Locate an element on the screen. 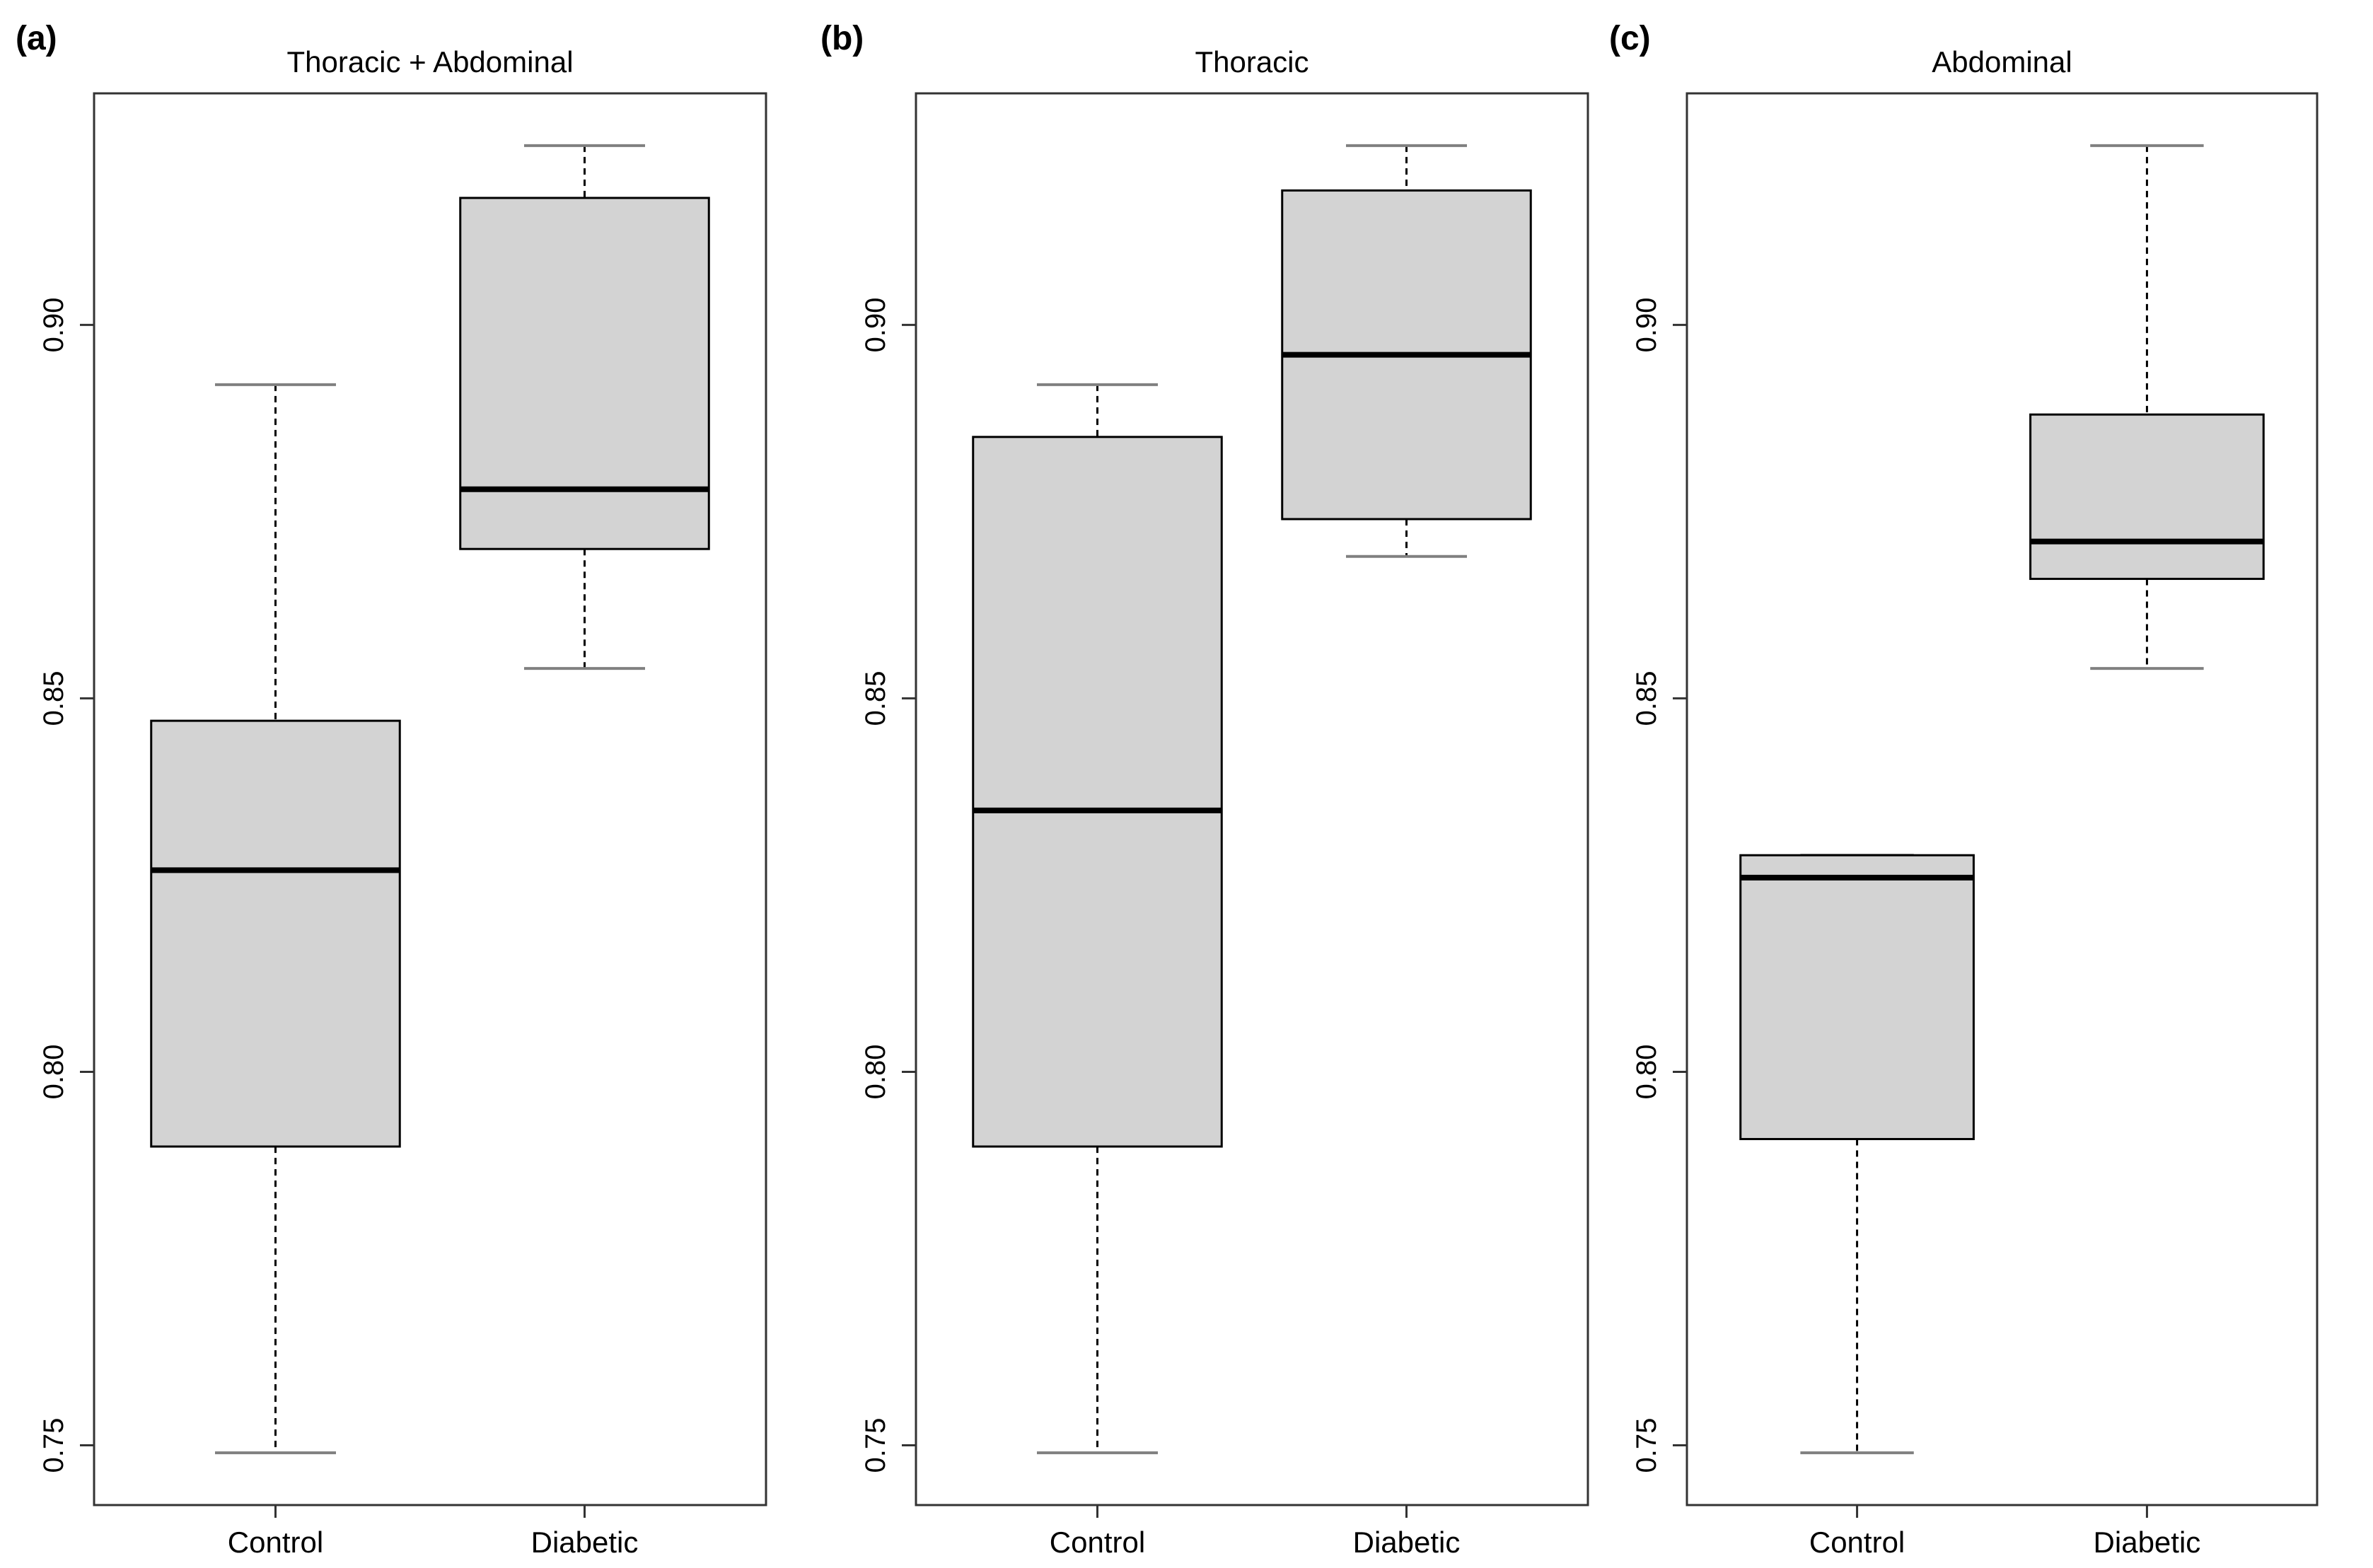  panel-title: Thoracic is located at coordinates (1252, 62).